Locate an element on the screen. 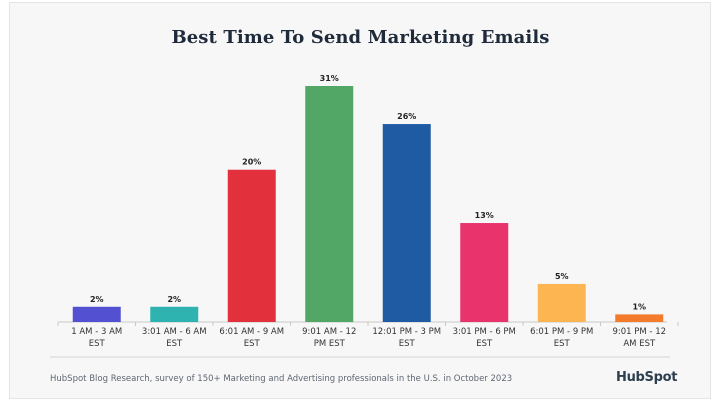 The image size is (721, 407). data-label: 5% is located at coordinates (562, 276).